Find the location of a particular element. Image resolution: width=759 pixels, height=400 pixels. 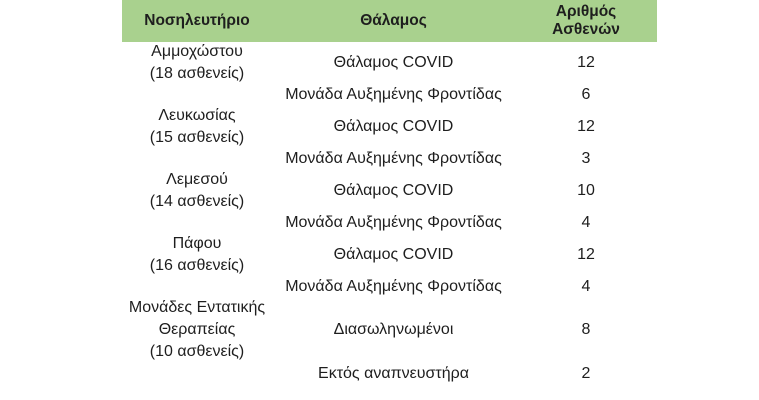

hospital-patients: (15 ασθενείς) is located at coordinates (197, 137).